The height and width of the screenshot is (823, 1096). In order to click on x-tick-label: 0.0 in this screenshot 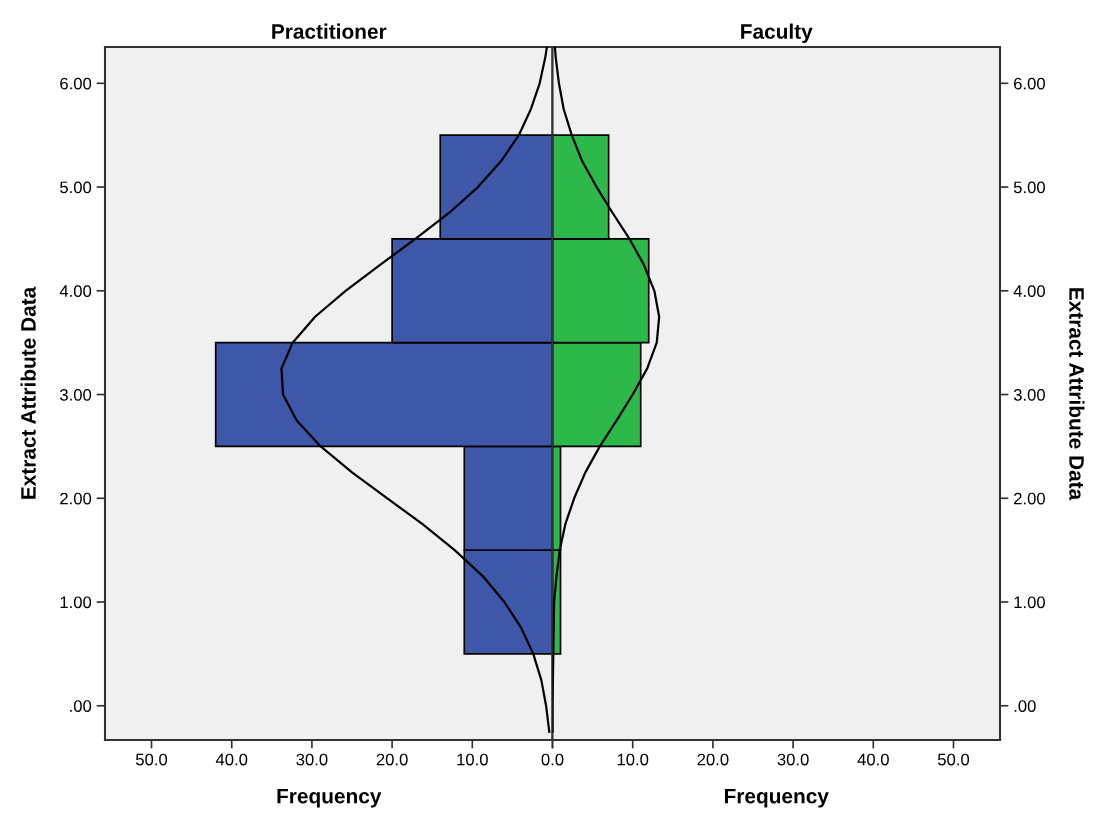, I will do `click(552, 759)`.